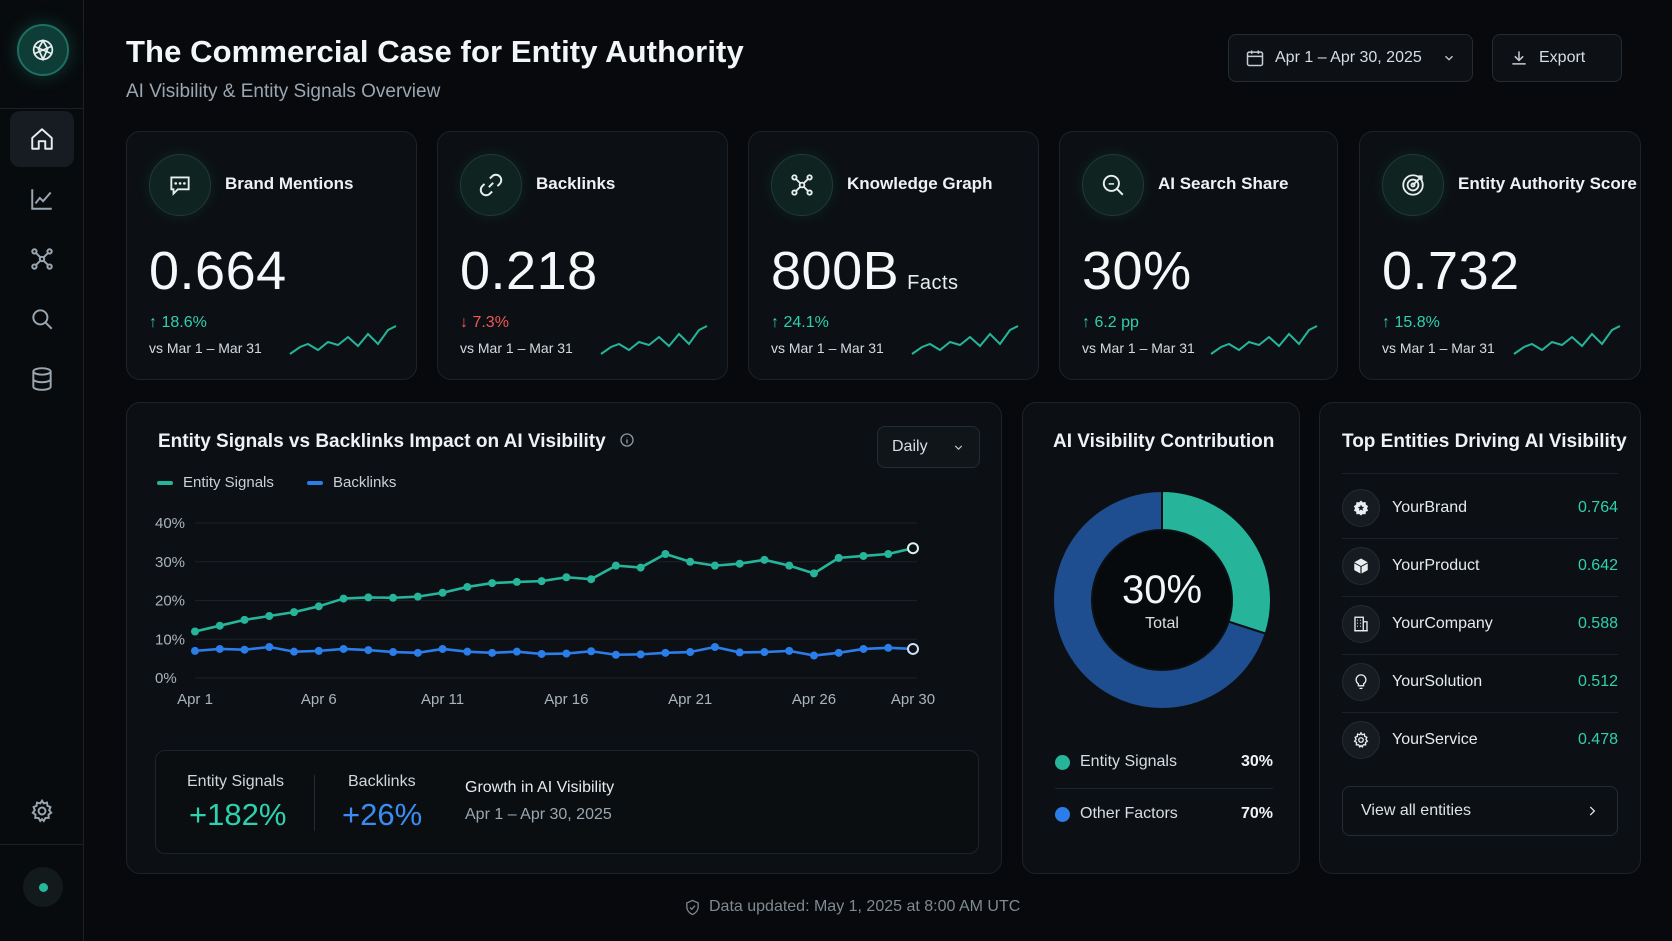 The width and height of the screenshot is (1672, 941). What do you see at coordinates (43, 50) in the screenshot?
I see `app-logo` at bounding box center [43, 50].